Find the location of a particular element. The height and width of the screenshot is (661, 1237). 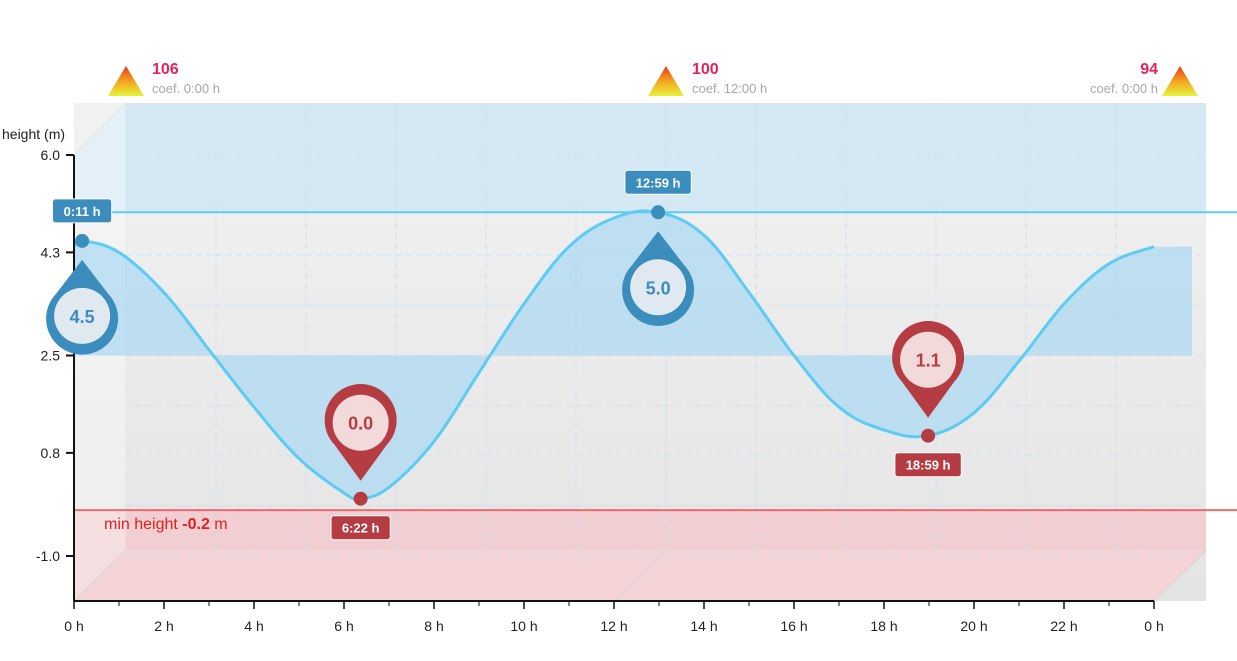

x-tick-label: 8 h is located at coordinates (433, 626).